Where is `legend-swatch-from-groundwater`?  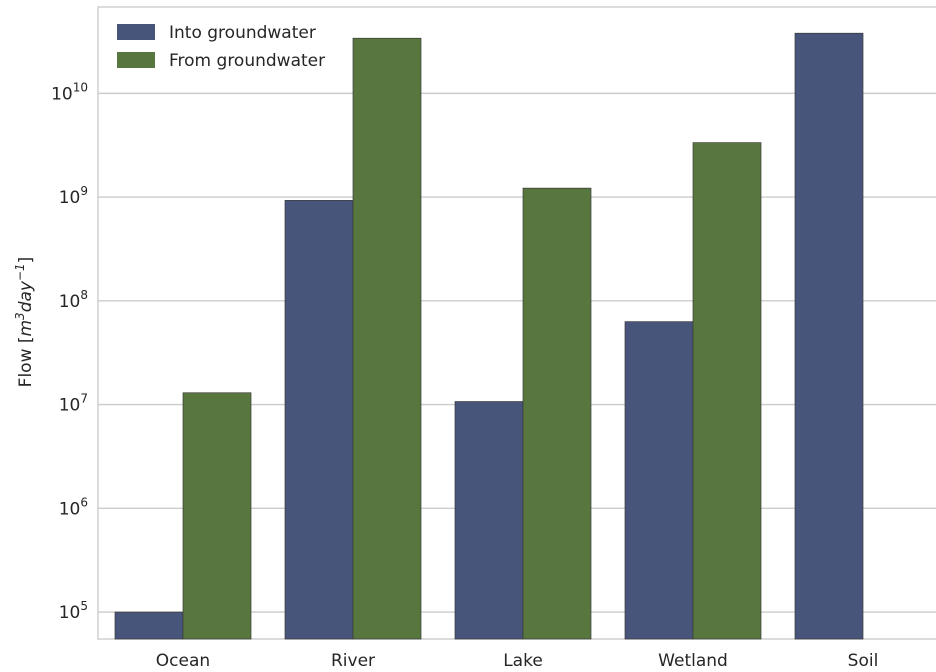
legend-swatch-from-groundwater is located at coordinates (136, 60).